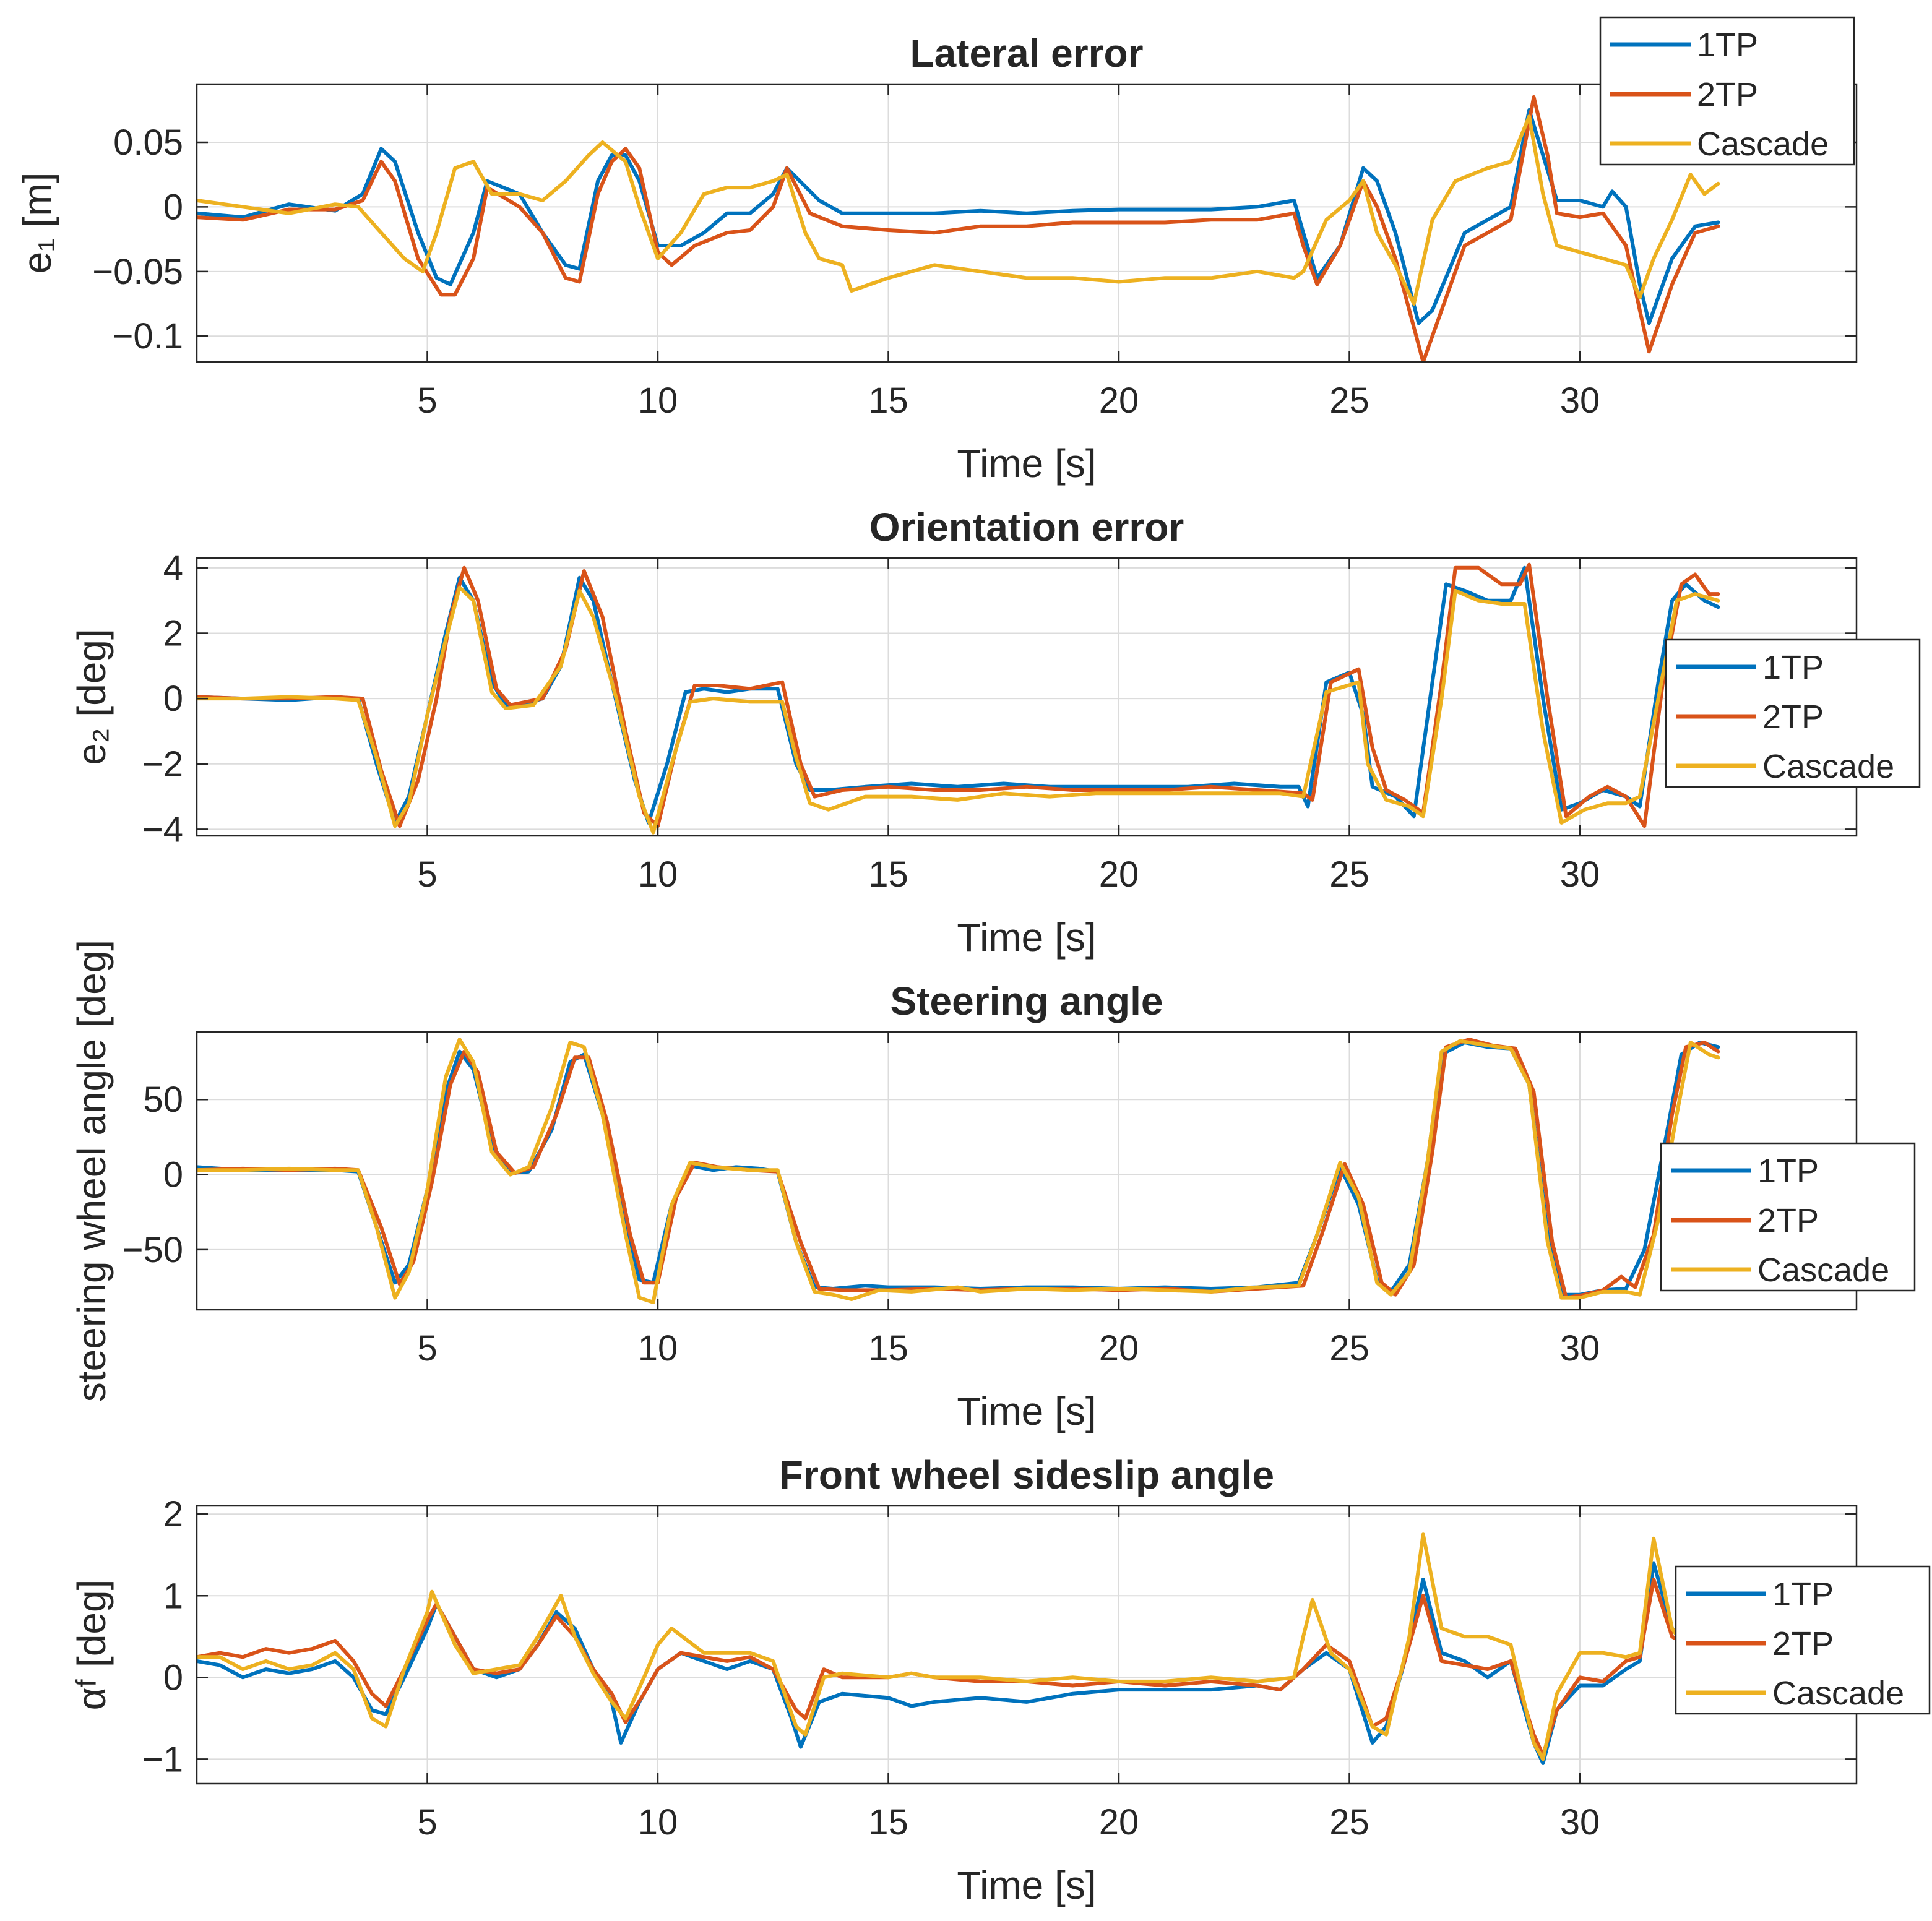  I want to click on chart-title: Steering angle, so click(1027, 1001).